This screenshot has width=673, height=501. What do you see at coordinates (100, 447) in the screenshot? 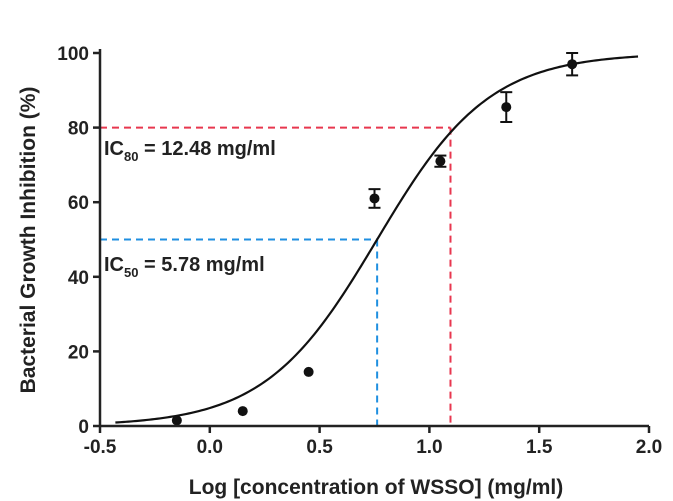
I see `x-tick-label: -0.5` at bounding box center [100, 447].